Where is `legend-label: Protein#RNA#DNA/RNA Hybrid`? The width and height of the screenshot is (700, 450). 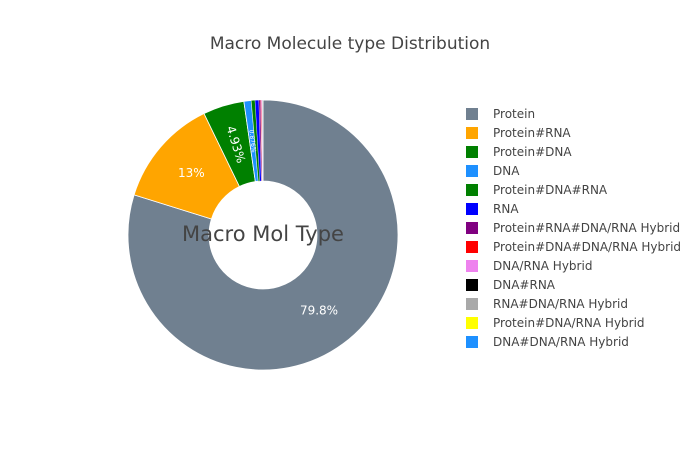 legend-label: Protein#RNA#DNA/RNA Hybrid is located at coordinates (587, 227).